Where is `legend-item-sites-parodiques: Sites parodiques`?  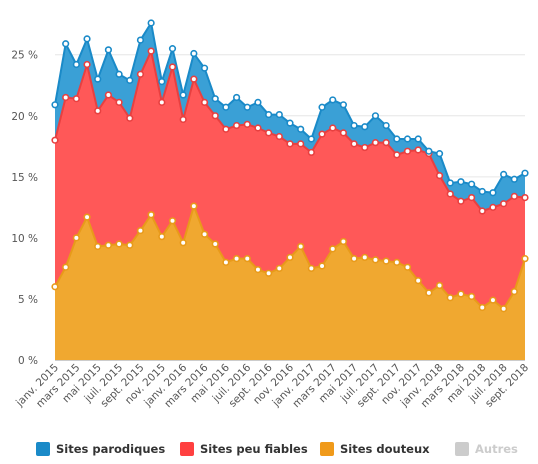 legend-item-sites-parodiques: Sites parodiques is located at coordinates (100, 449).